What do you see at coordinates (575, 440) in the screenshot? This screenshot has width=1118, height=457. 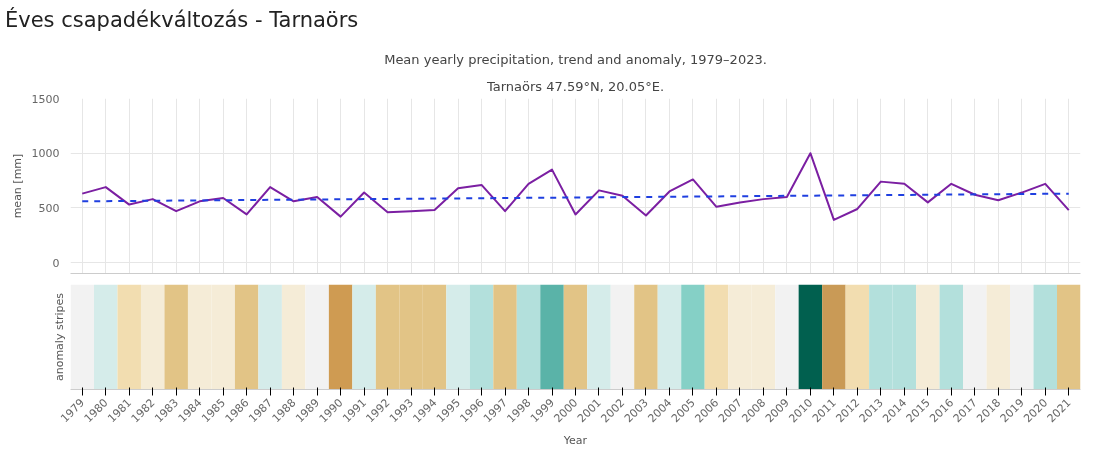 I see `x-axis-title: Year` at bounding box center [575, 440].